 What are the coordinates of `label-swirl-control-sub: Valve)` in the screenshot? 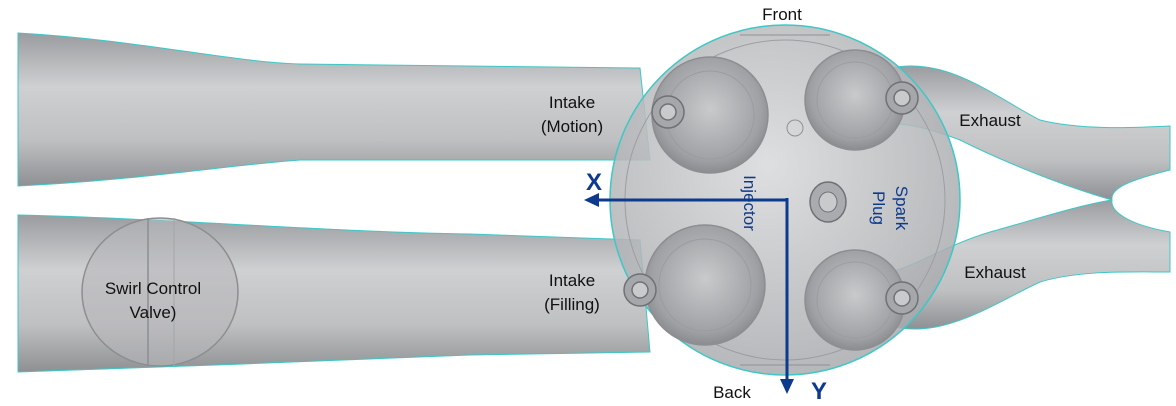 It's located at (153, 312).